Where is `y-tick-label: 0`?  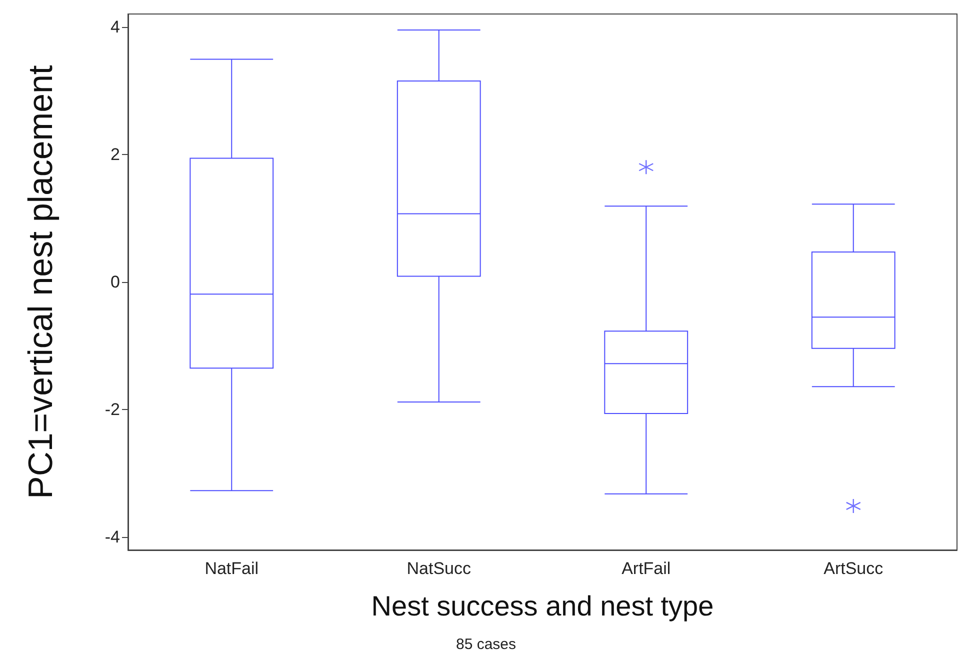
y-tick-label: 0 is located at coordinates (115, 282).